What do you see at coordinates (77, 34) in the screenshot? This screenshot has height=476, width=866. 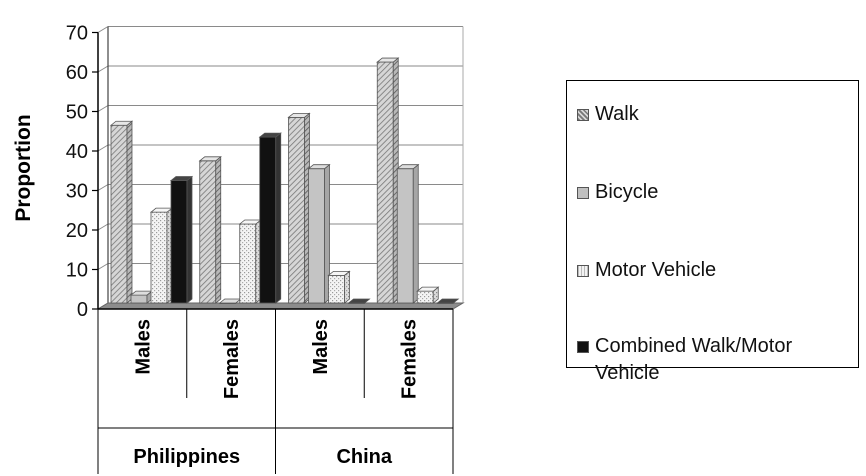 I see `y-tick-label: 70` at bounding box center [77, 34].